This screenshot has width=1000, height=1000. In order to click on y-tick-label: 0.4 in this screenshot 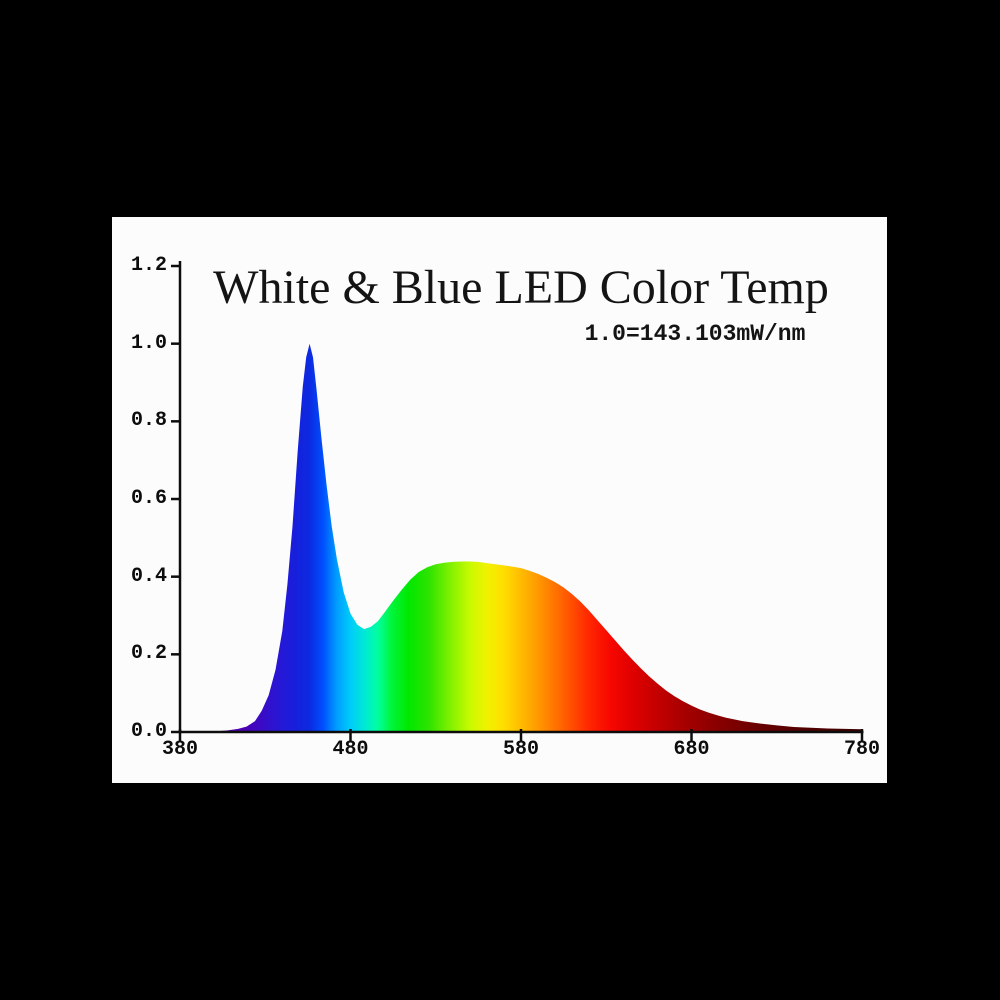, I will do `click(148, 576)`.